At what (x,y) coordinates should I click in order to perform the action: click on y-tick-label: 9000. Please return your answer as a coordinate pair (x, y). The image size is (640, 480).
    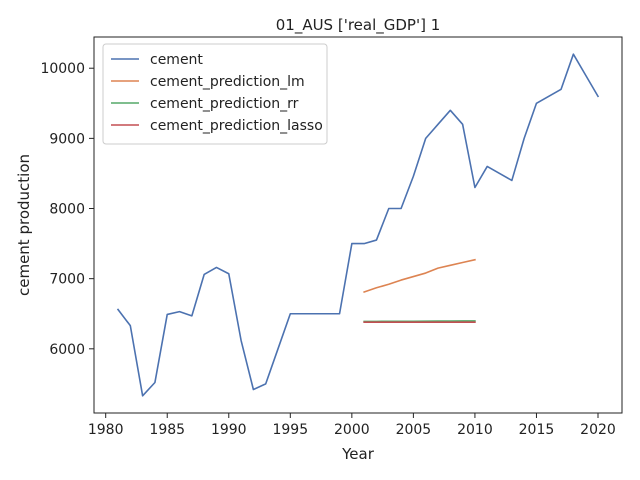
    Looking at the image, I should click on (67, 139).